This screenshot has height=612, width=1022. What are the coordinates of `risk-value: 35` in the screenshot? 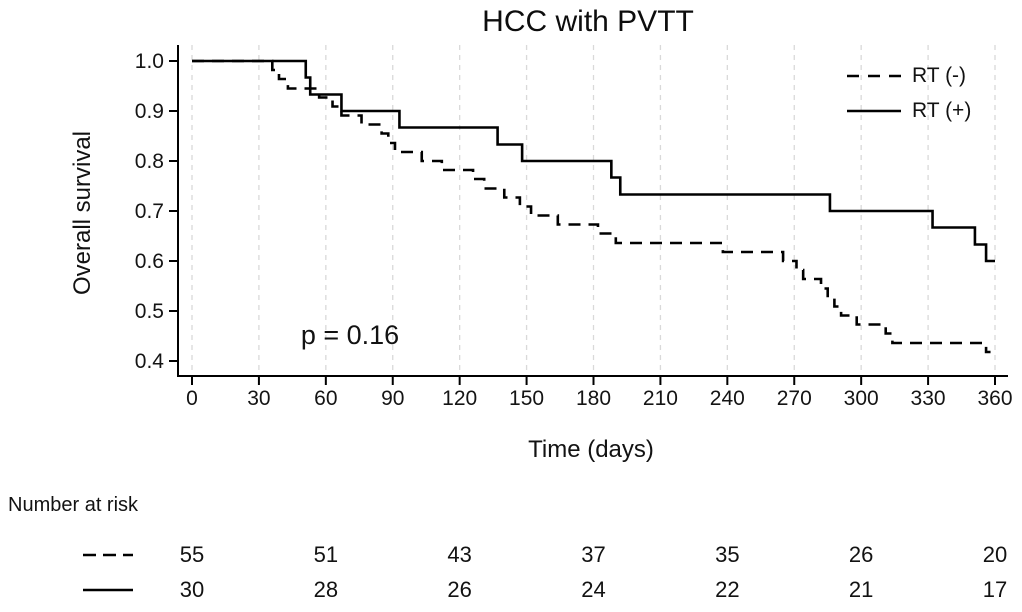 It's located at (727, 554).